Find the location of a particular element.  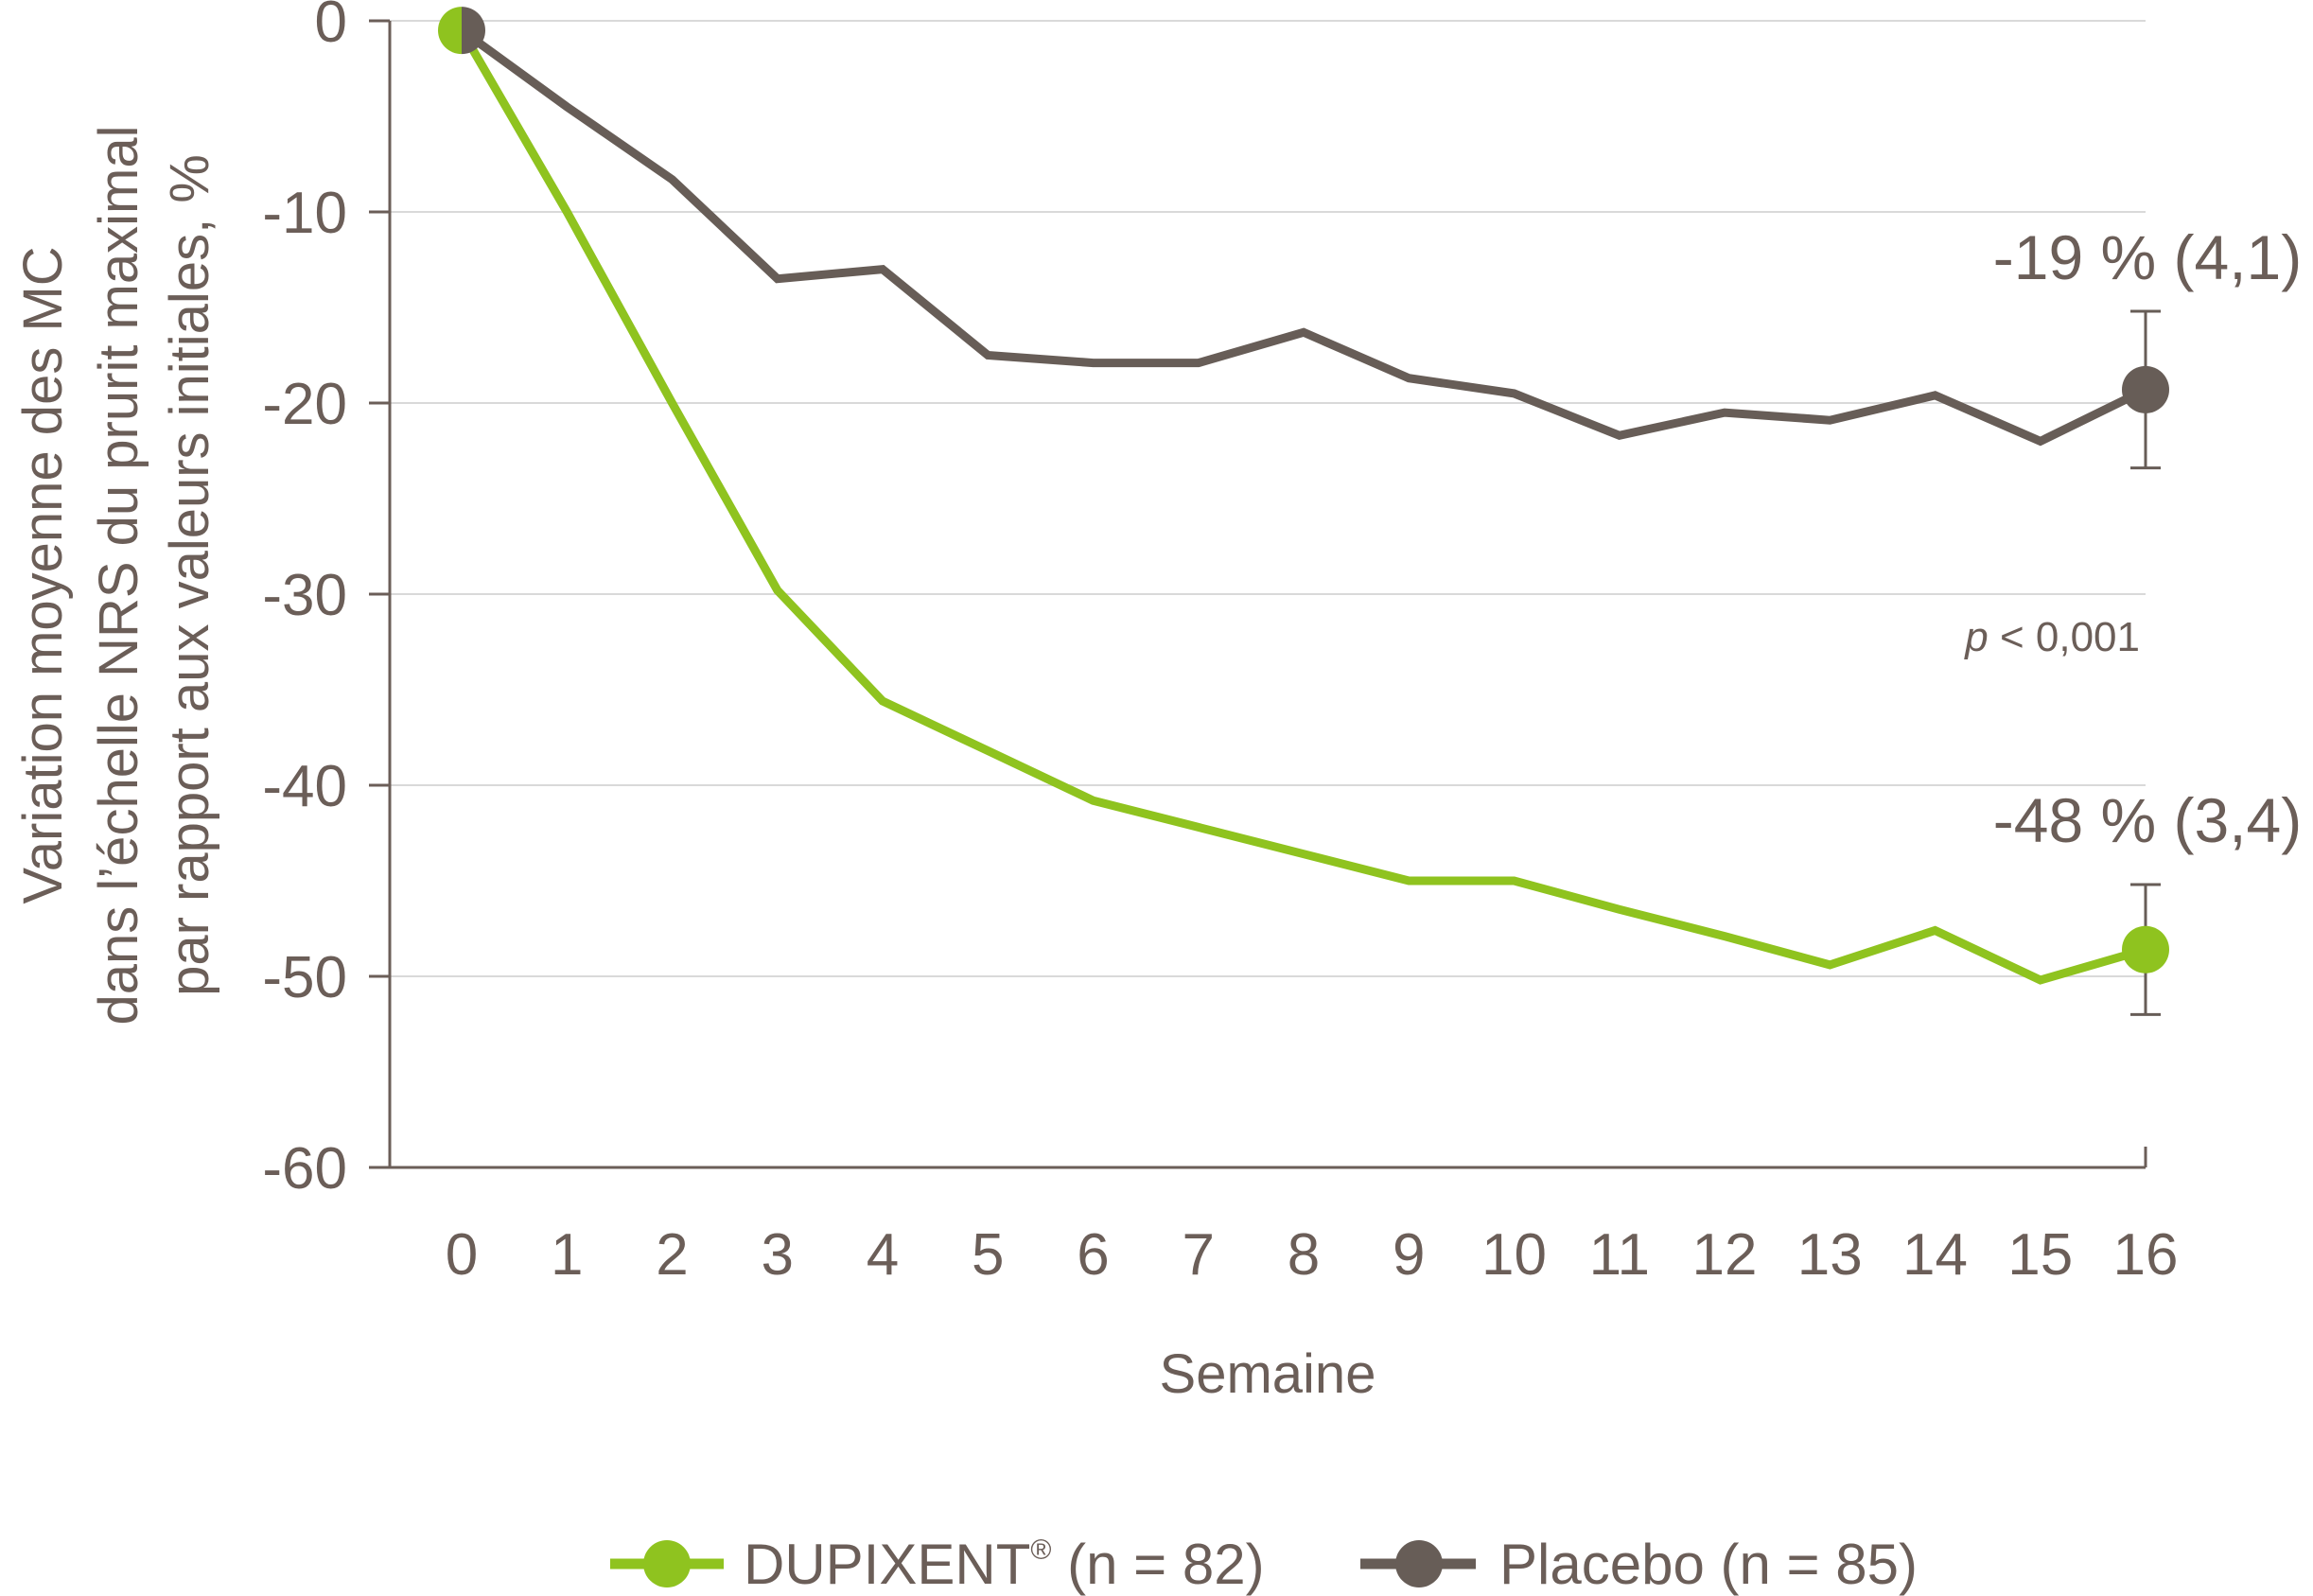

x-tick-label: 10 is located at coordinates (1514, 1255).